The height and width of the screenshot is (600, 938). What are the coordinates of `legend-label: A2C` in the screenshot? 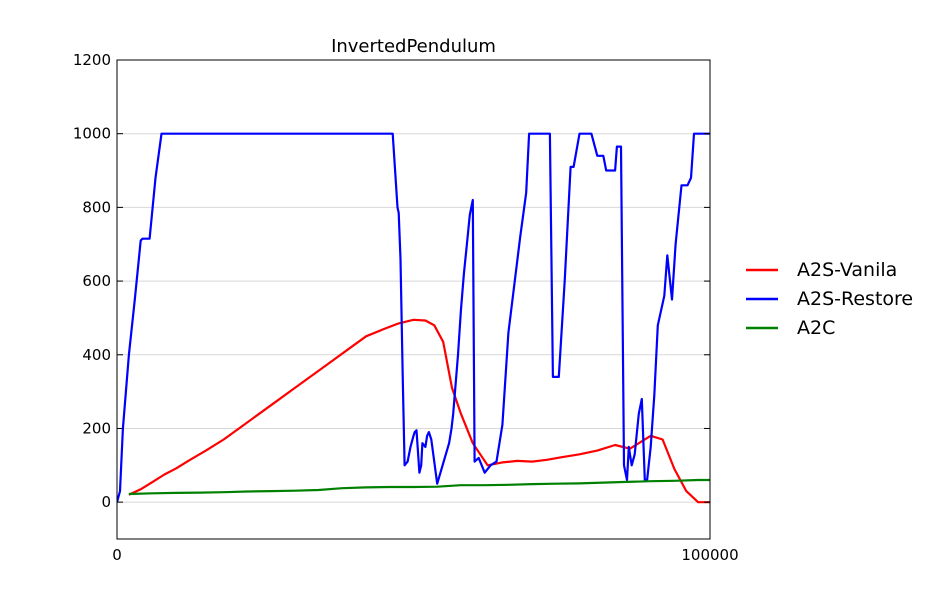 It's located at (816, 328).